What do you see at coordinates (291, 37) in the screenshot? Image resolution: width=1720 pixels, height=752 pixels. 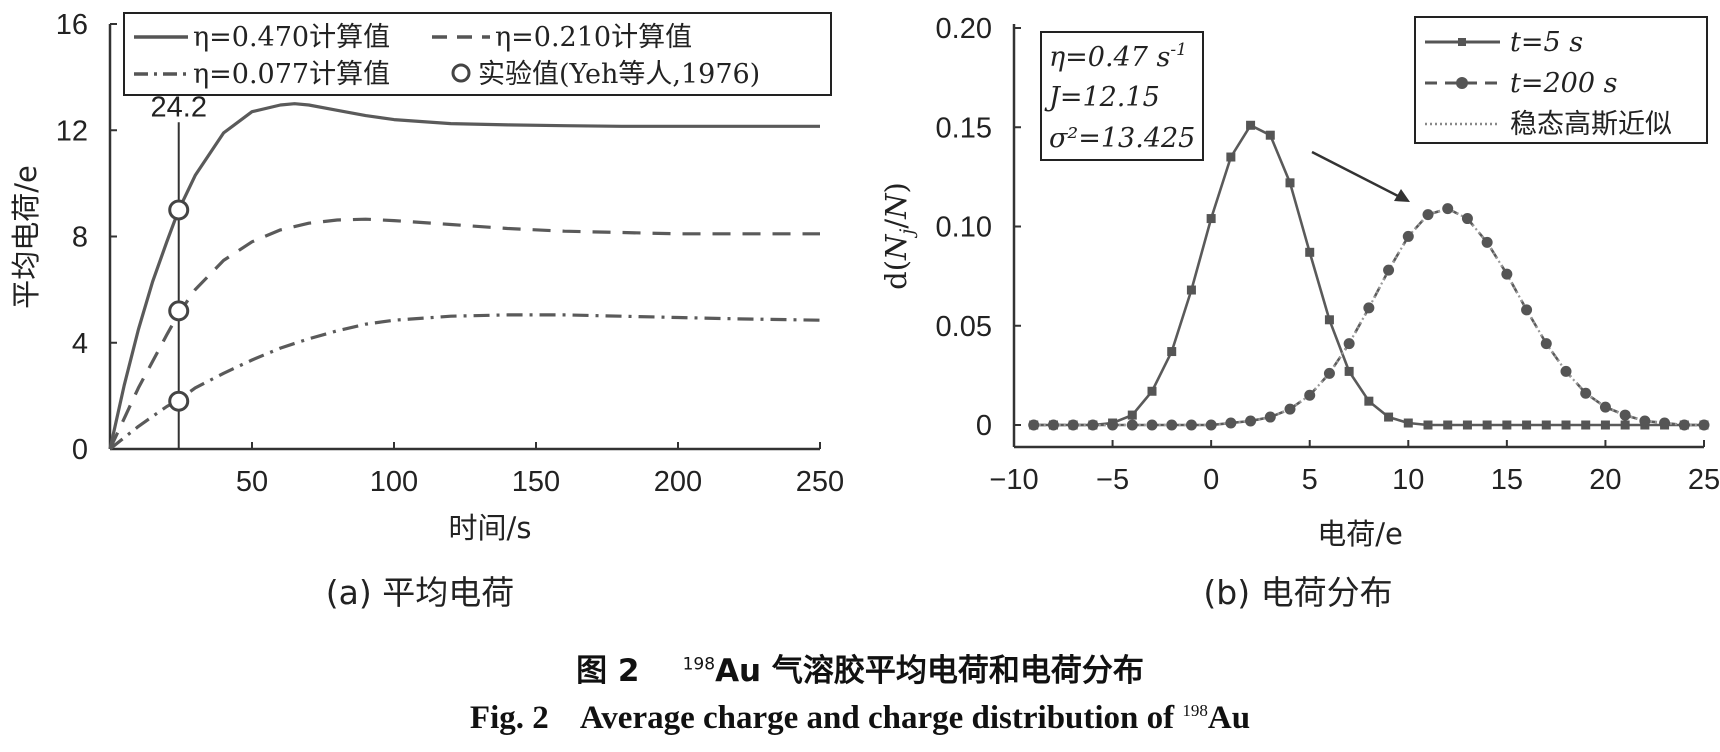 I see `a-legend-label-0470: η=0.470计算值` at bounding box center [291, 37].